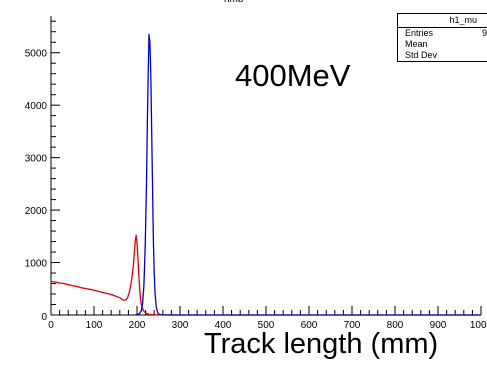 This screenshot has width=487, height=378. What do you see at coordinates (442, 33) in the screenshot?
I see `stats-row-entries: Entries 9` at bounding box center [442, 33].